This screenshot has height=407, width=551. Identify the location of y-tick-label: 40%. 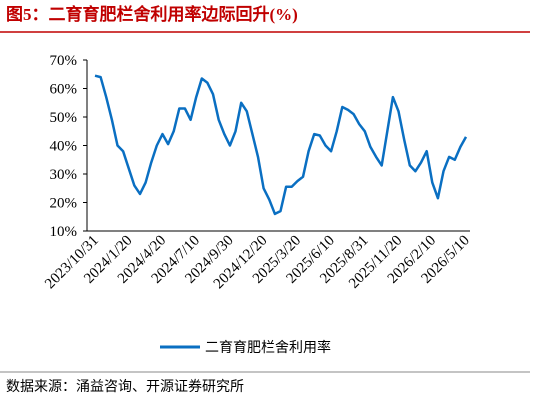
(64, 147).